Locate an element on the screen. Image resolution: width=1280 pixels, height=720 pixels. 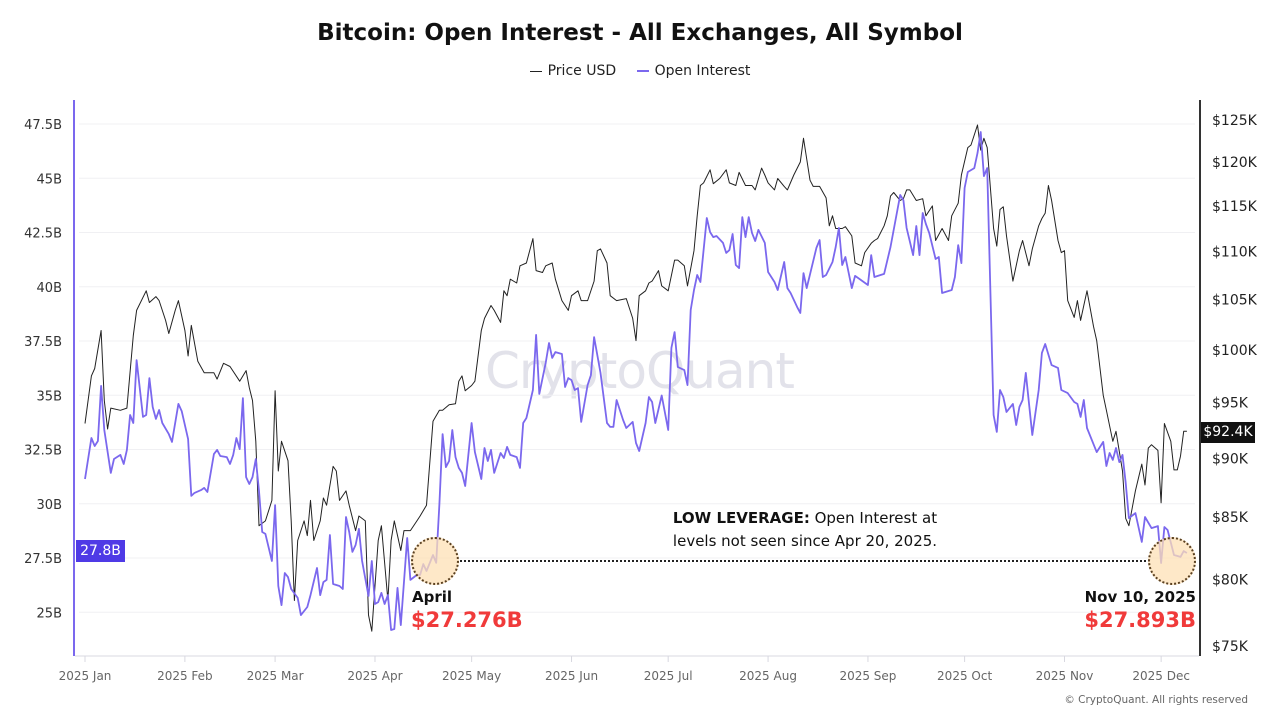
y-left-tick-label: 47.5B is located at coordinates (43, 125).